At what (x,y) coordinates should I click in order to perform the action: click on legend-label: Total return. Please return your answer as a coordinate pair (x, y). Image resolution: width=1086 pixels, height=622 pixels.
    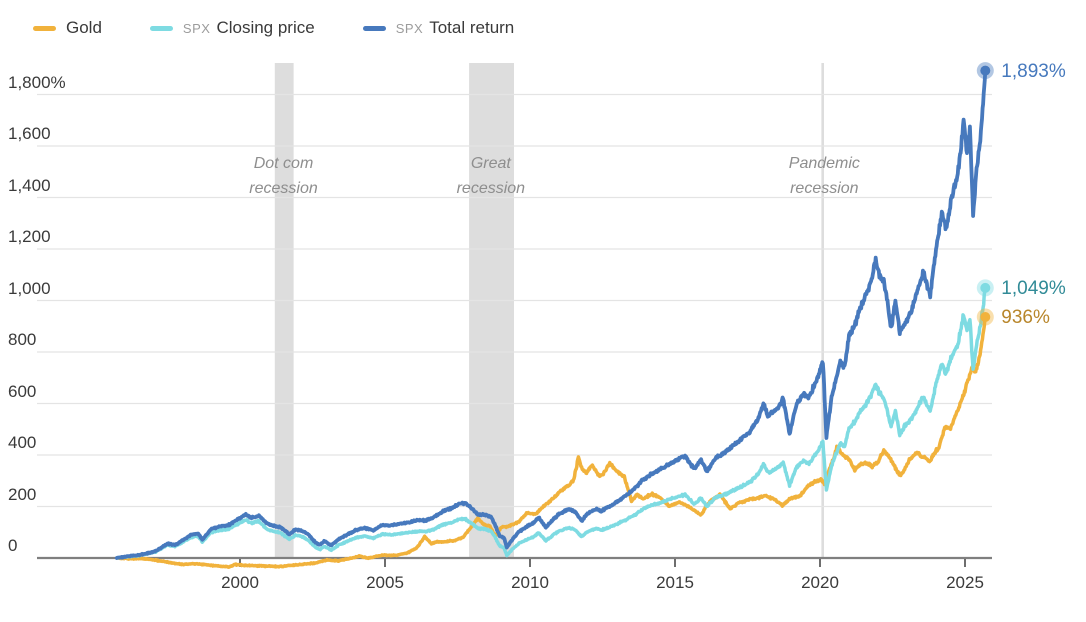
    Looking at the image, I should click on (472, 27).